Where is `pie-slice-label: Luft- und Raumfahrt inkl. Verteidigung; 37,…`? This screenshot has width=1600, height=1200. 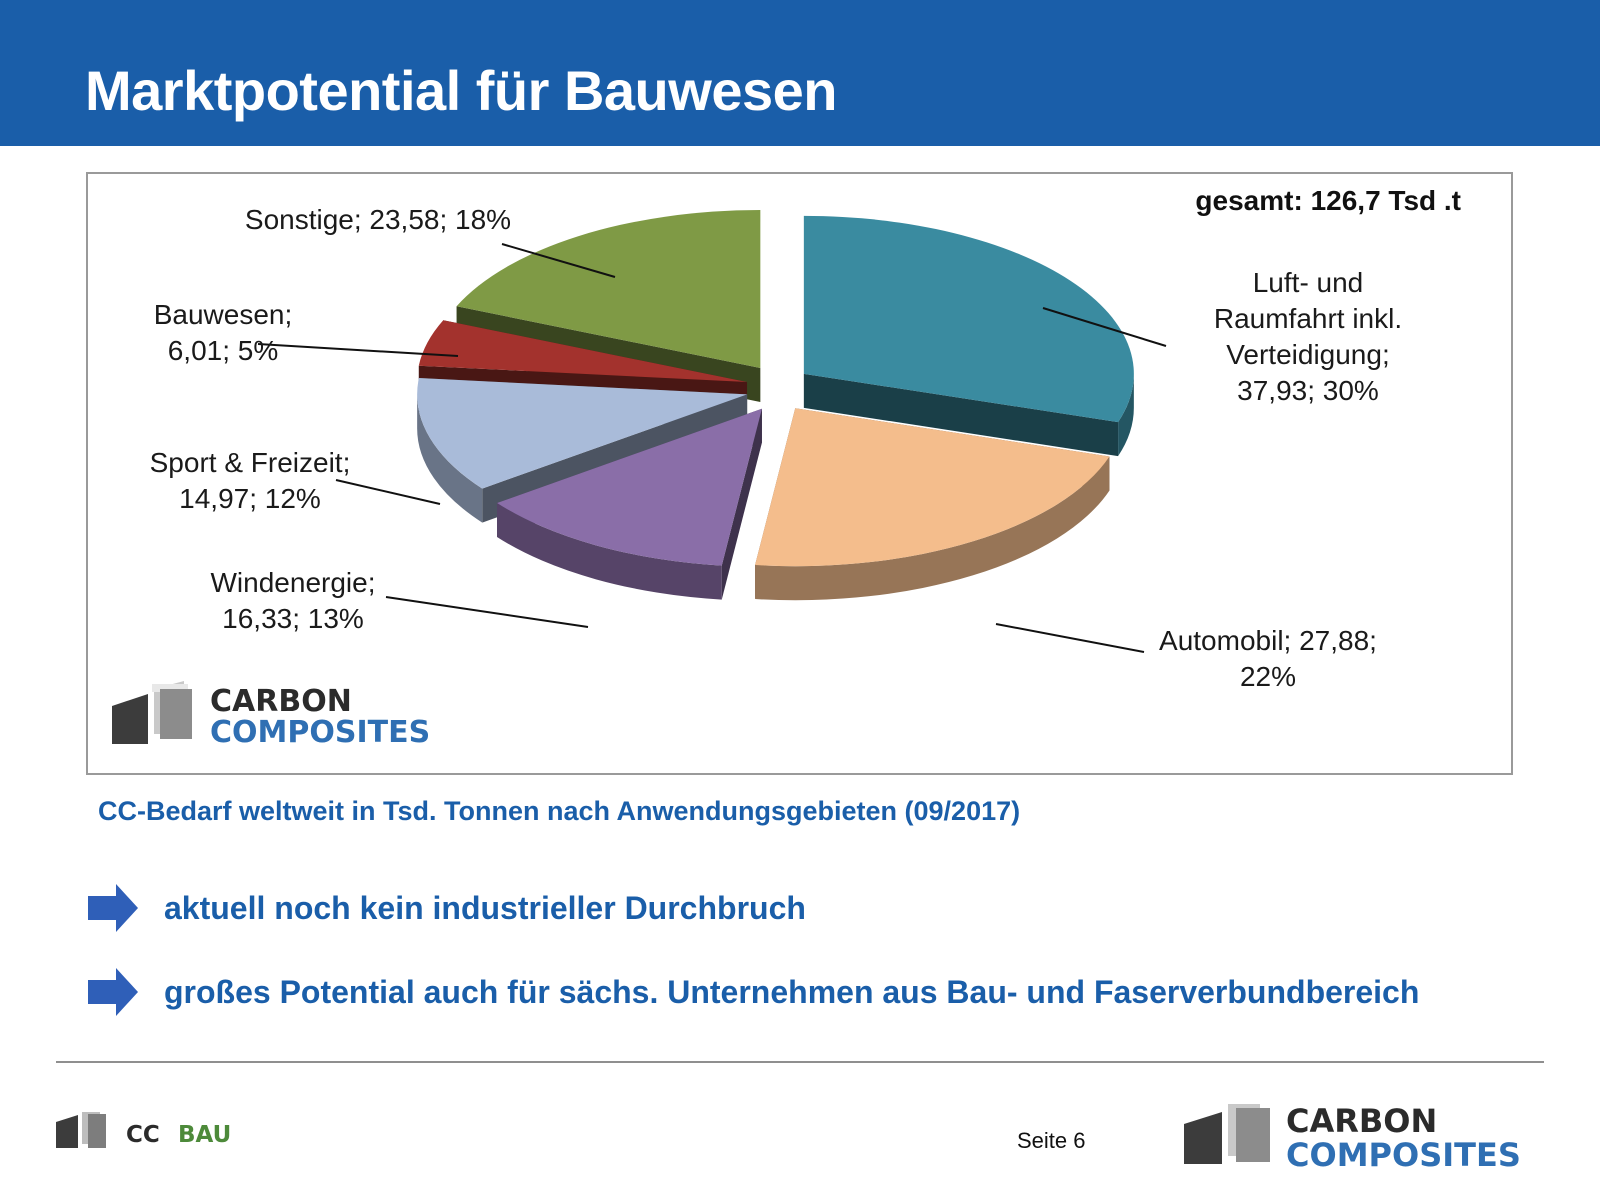
pie-slice-label: Luft- und Raumfahrt inkl. Verteidigung; 37,… is located at coordinates (1308, 336).